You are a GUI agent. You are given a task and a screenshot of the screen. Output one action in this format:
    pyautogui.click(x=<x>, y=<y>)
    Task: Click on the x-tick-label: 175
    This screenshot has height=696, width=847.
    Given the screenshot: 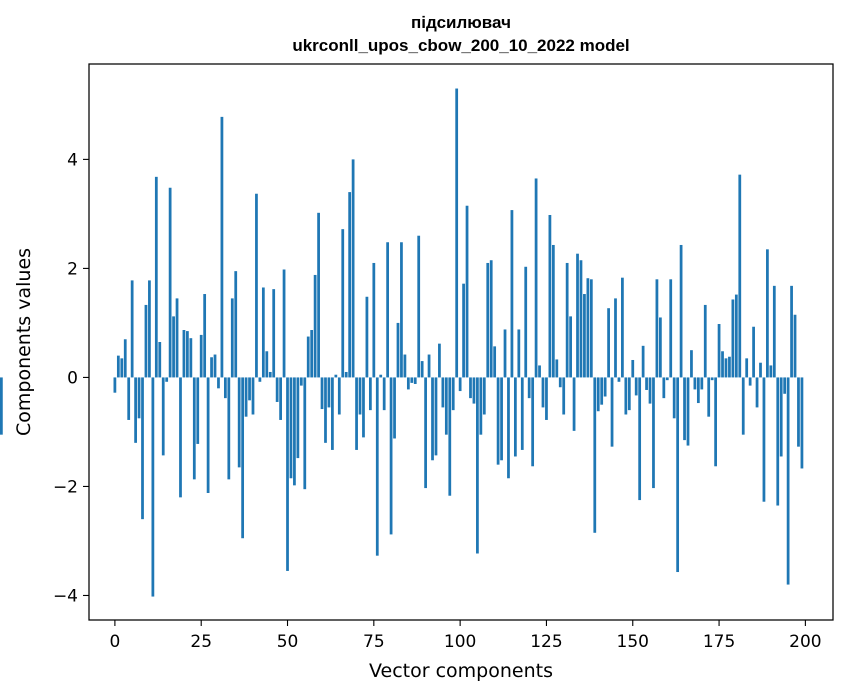 What is the action you would take?
    pyautogui.click(x=719, y=642)
    